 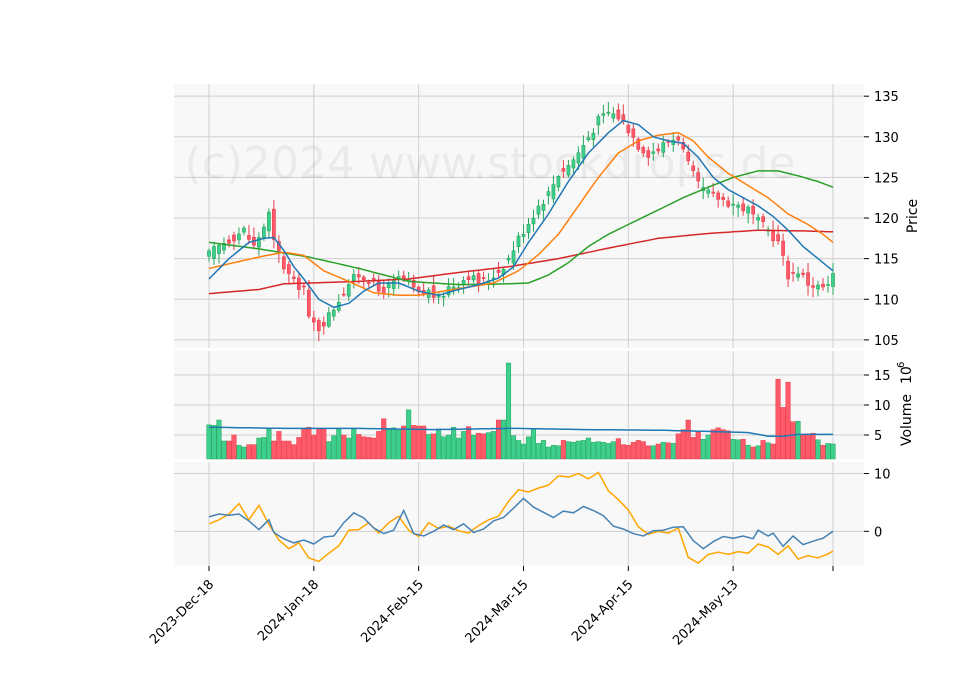 What do you see at coordinates (521, 262) in the screenshot?
I see `ma-longest-line` at bounding box center [521, 262].